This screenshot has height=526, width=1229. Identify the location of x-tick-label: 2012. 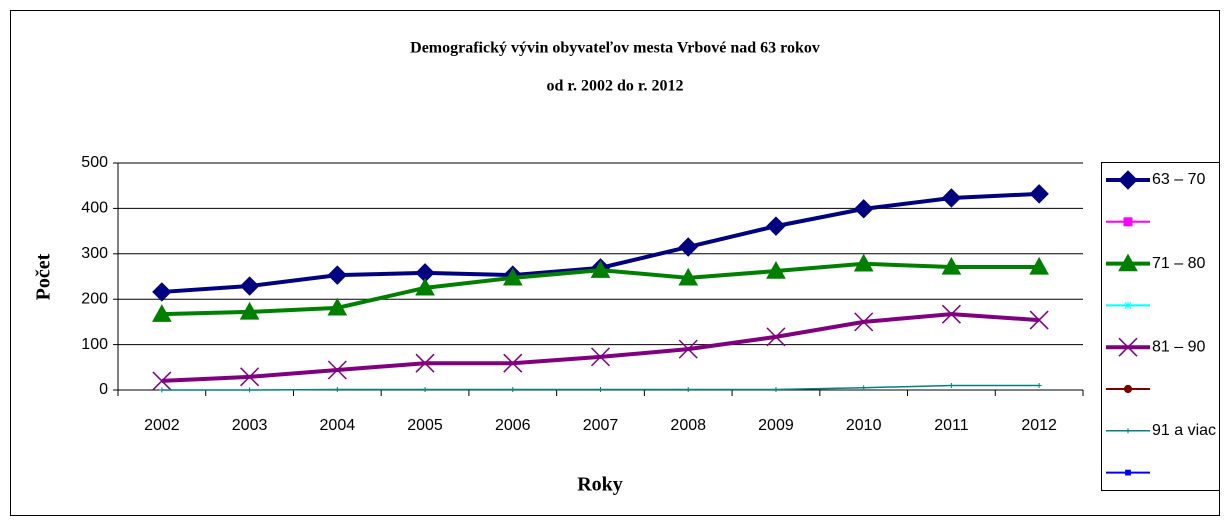
(1039, 425).